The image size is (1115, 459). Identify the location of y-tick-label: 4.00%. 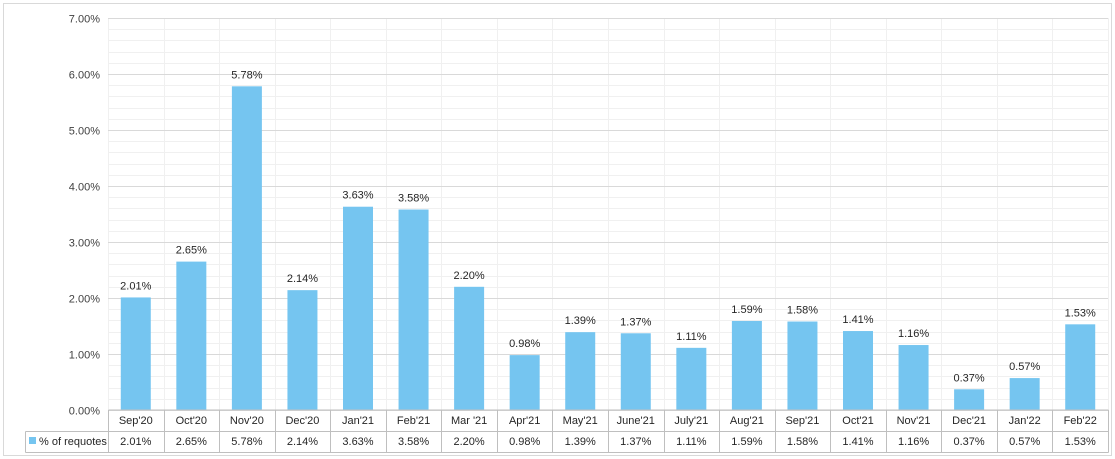
(84, 188).